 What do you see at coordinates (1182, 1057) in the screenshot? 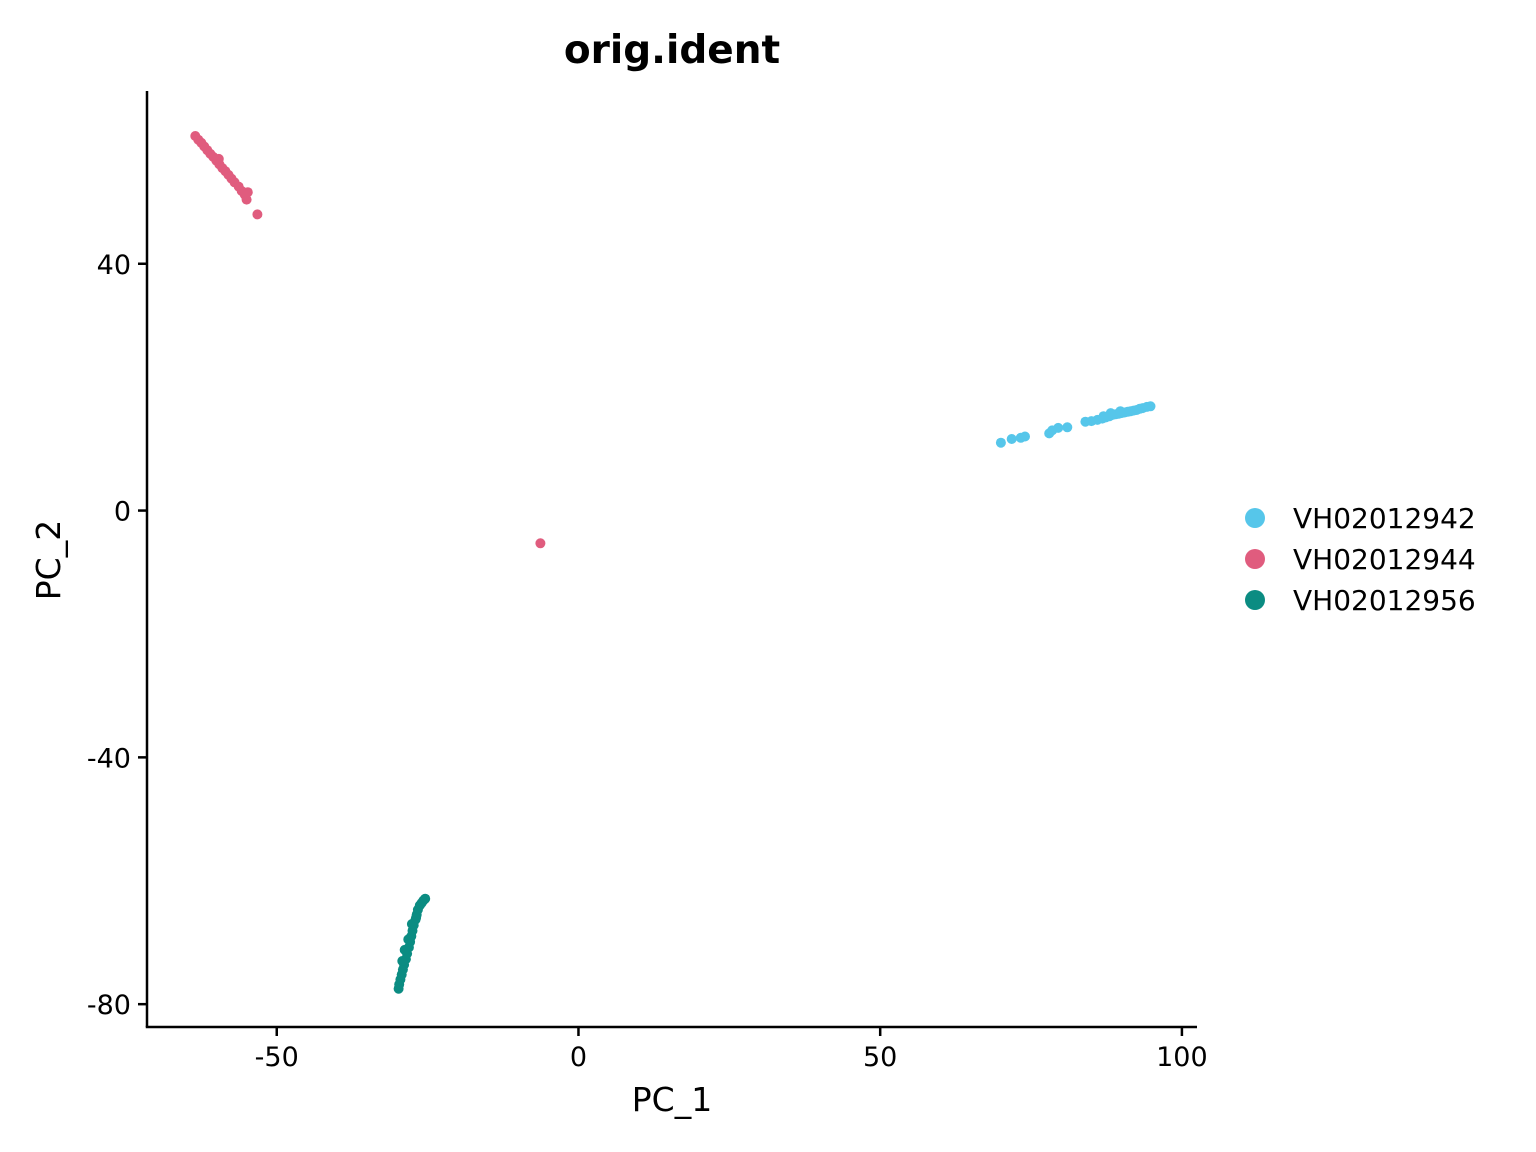
I see `x-tick-label: 100` at bounding box center [1182, 1057].